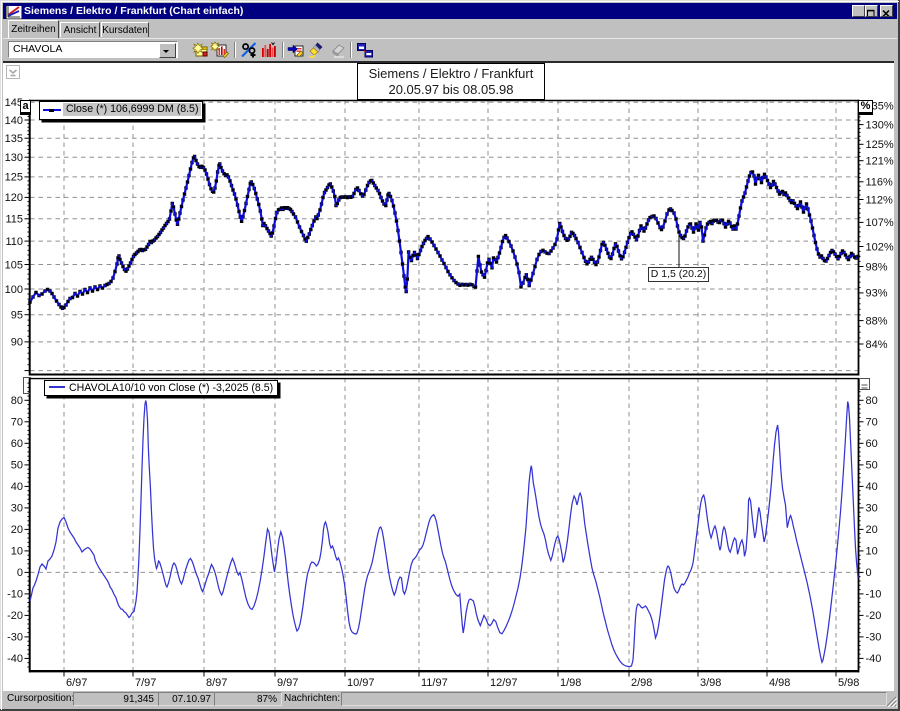 The image size is (900, 711). I want to click on svg-text: 5/98, so click(848, 683).